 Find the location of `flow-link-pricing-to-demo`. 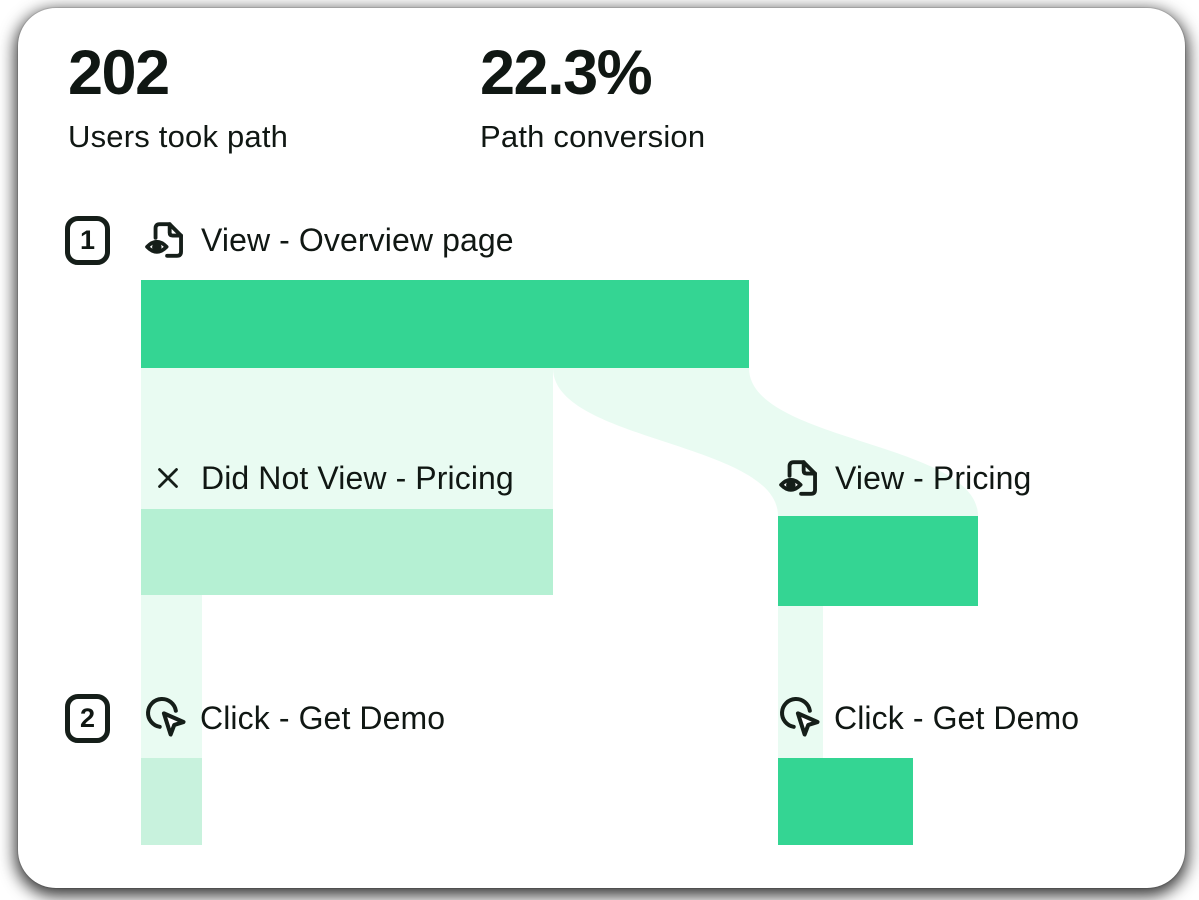

flow-link-pricing-to-demo is located at coordinates (800, 682).